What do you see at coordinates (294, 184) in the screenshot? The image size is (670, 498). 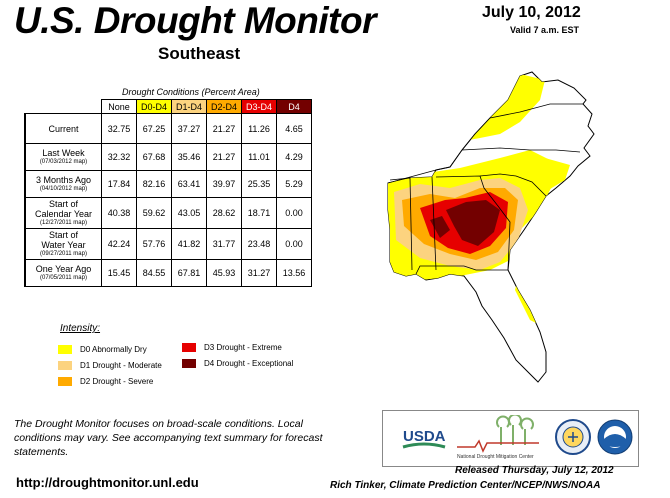 I see `table-cell: 5.29` at bounding box center [294, 184].